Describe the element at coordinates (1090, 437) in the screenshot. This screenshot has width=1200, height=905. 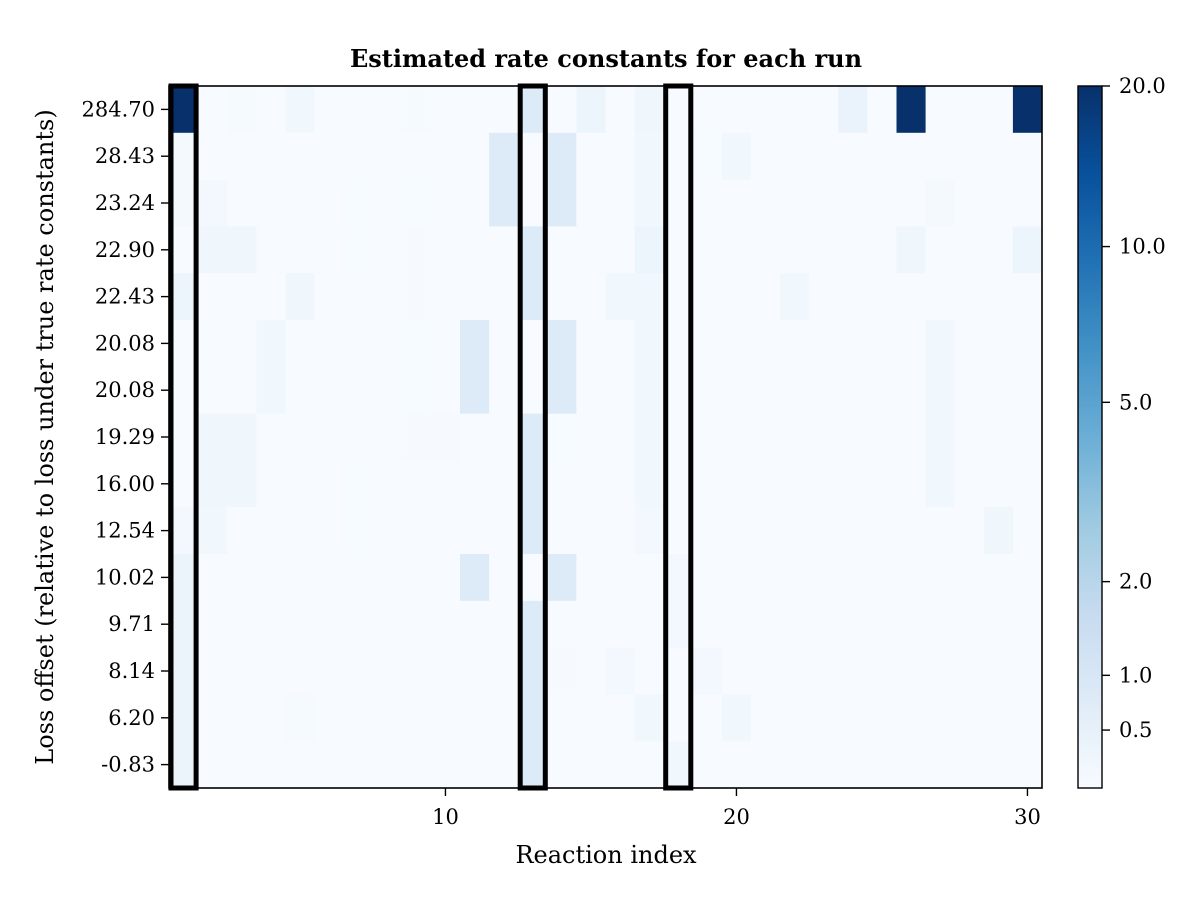
I see `colorbar-gradient` at that location.